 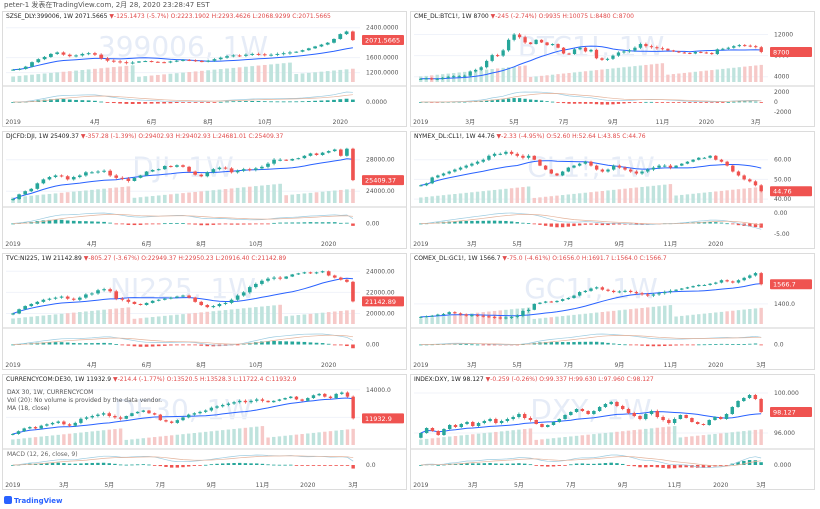 I want to click on x-tick-label: 7月, so click(x=160, y=485).